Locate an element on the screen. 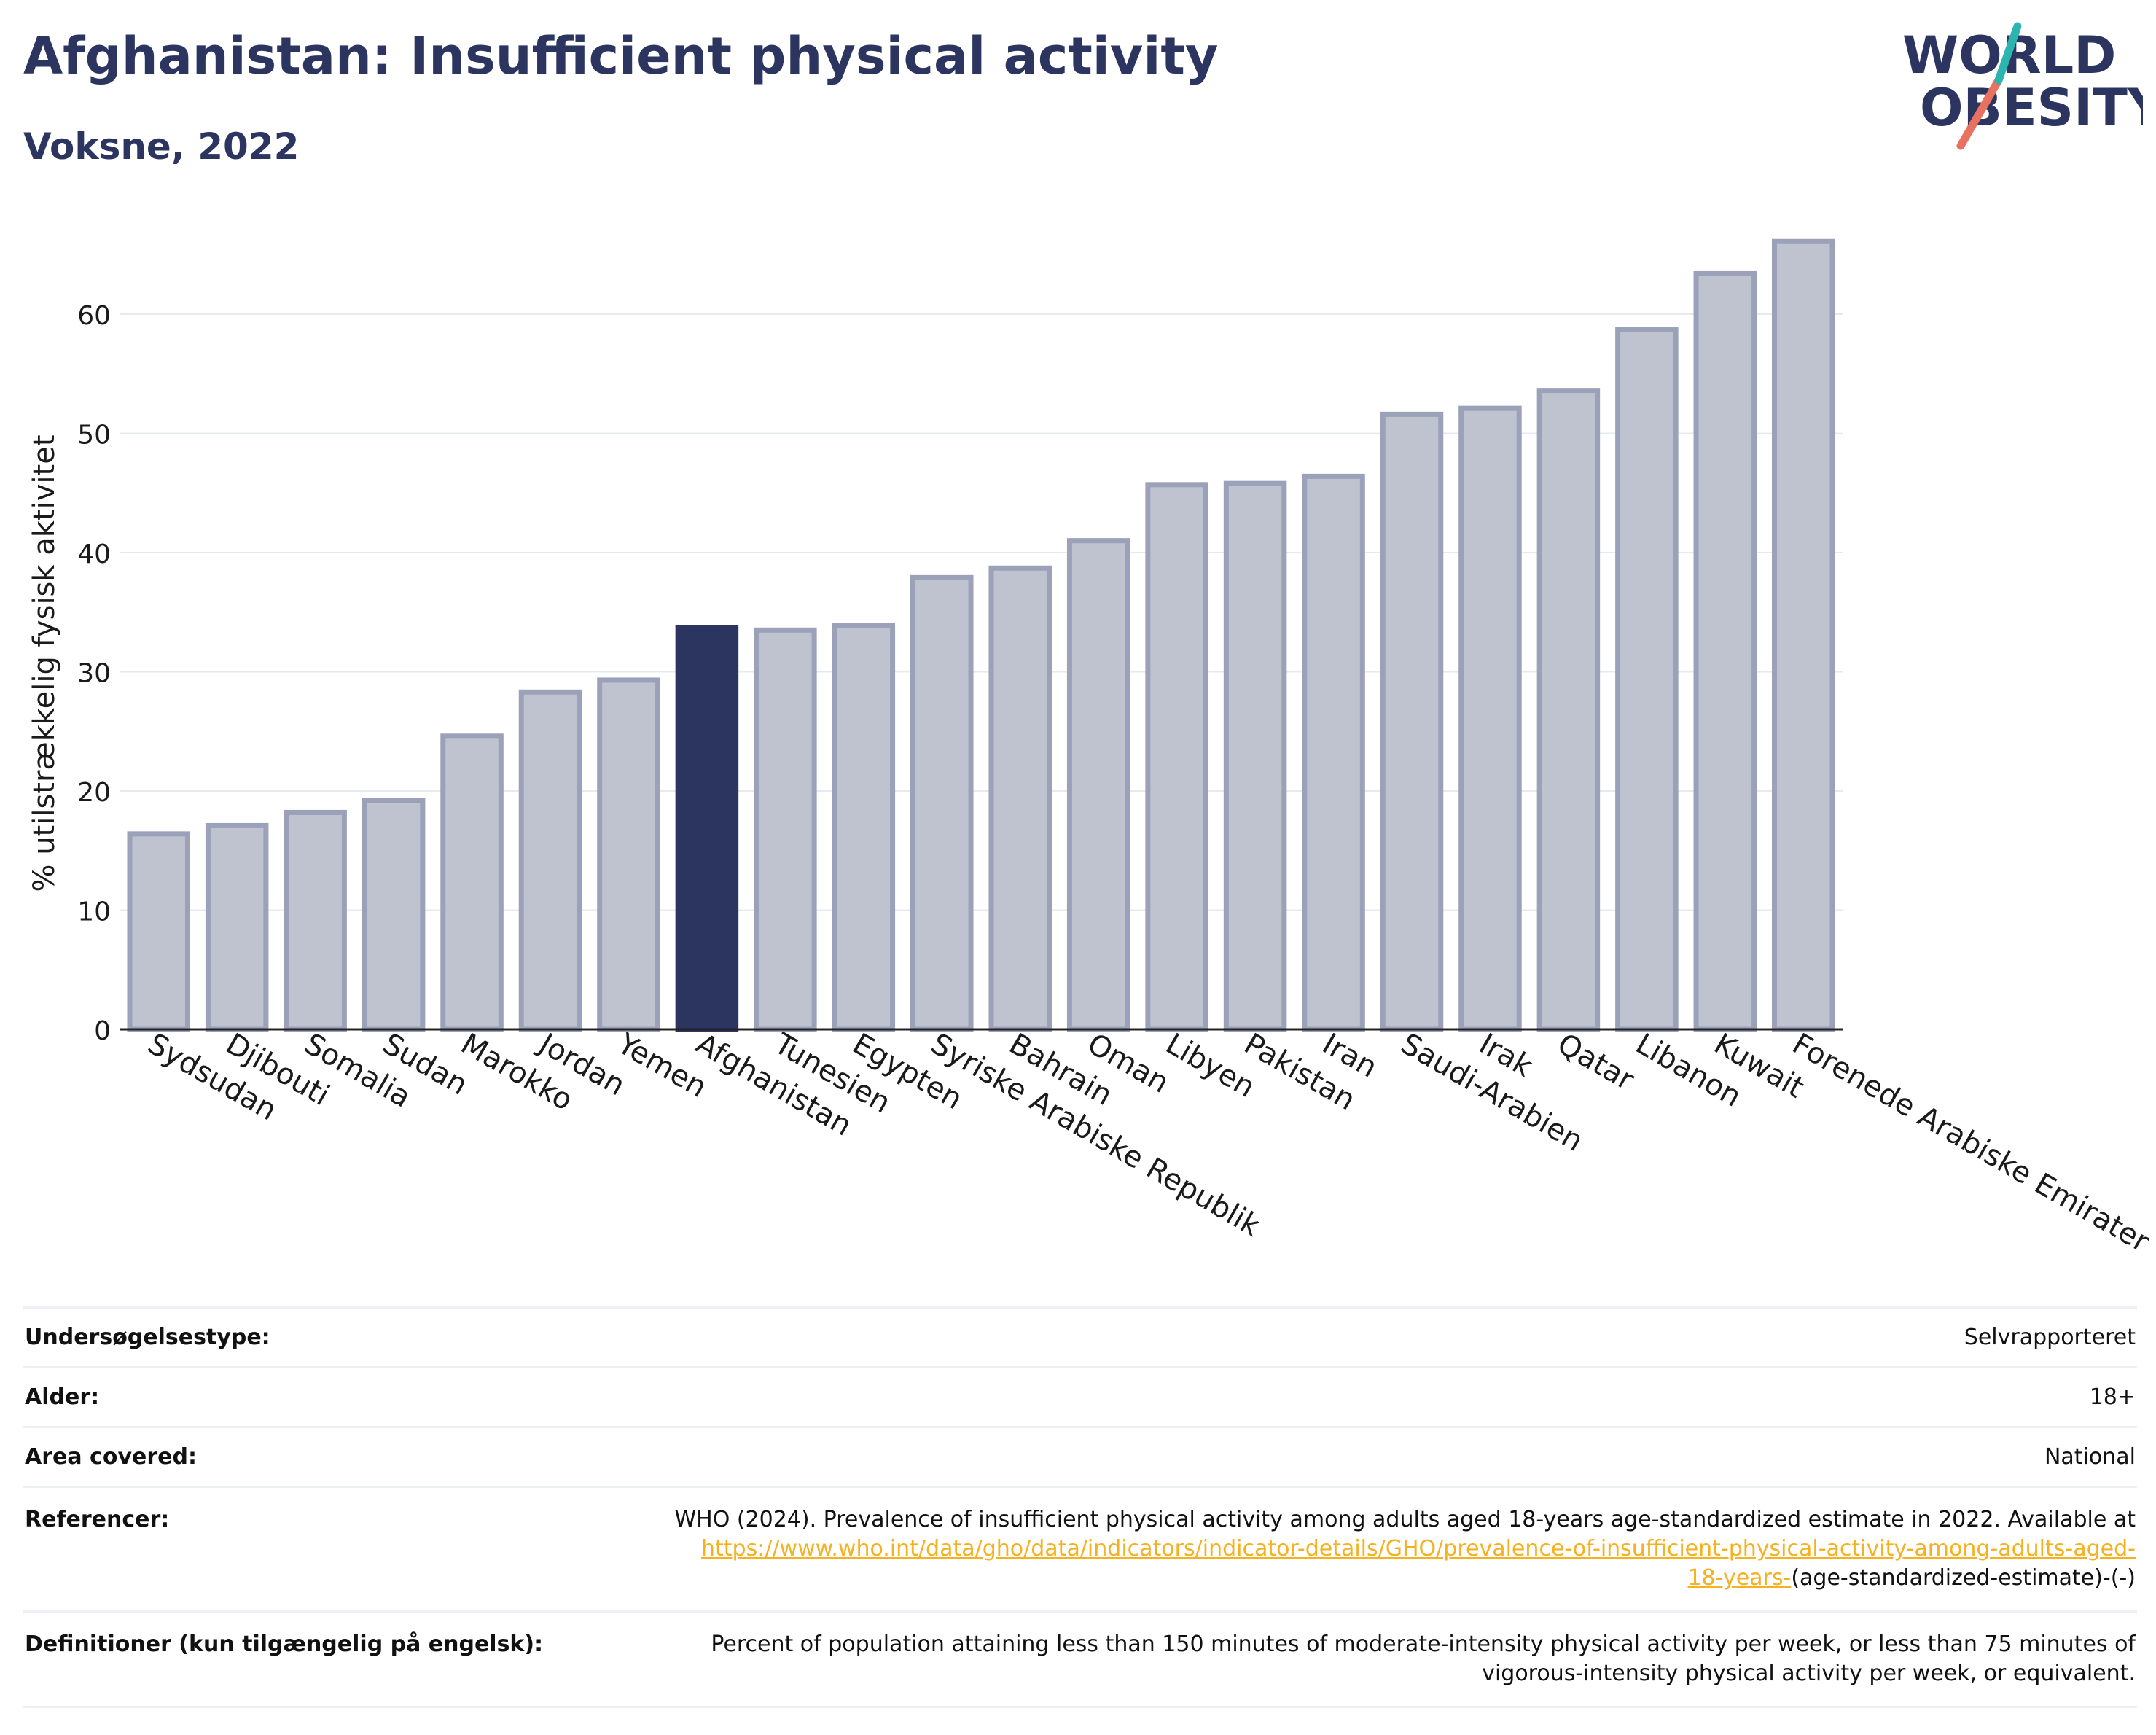  chart-subtitle: Voksne, 2022 is located at coordinates (161, 146).